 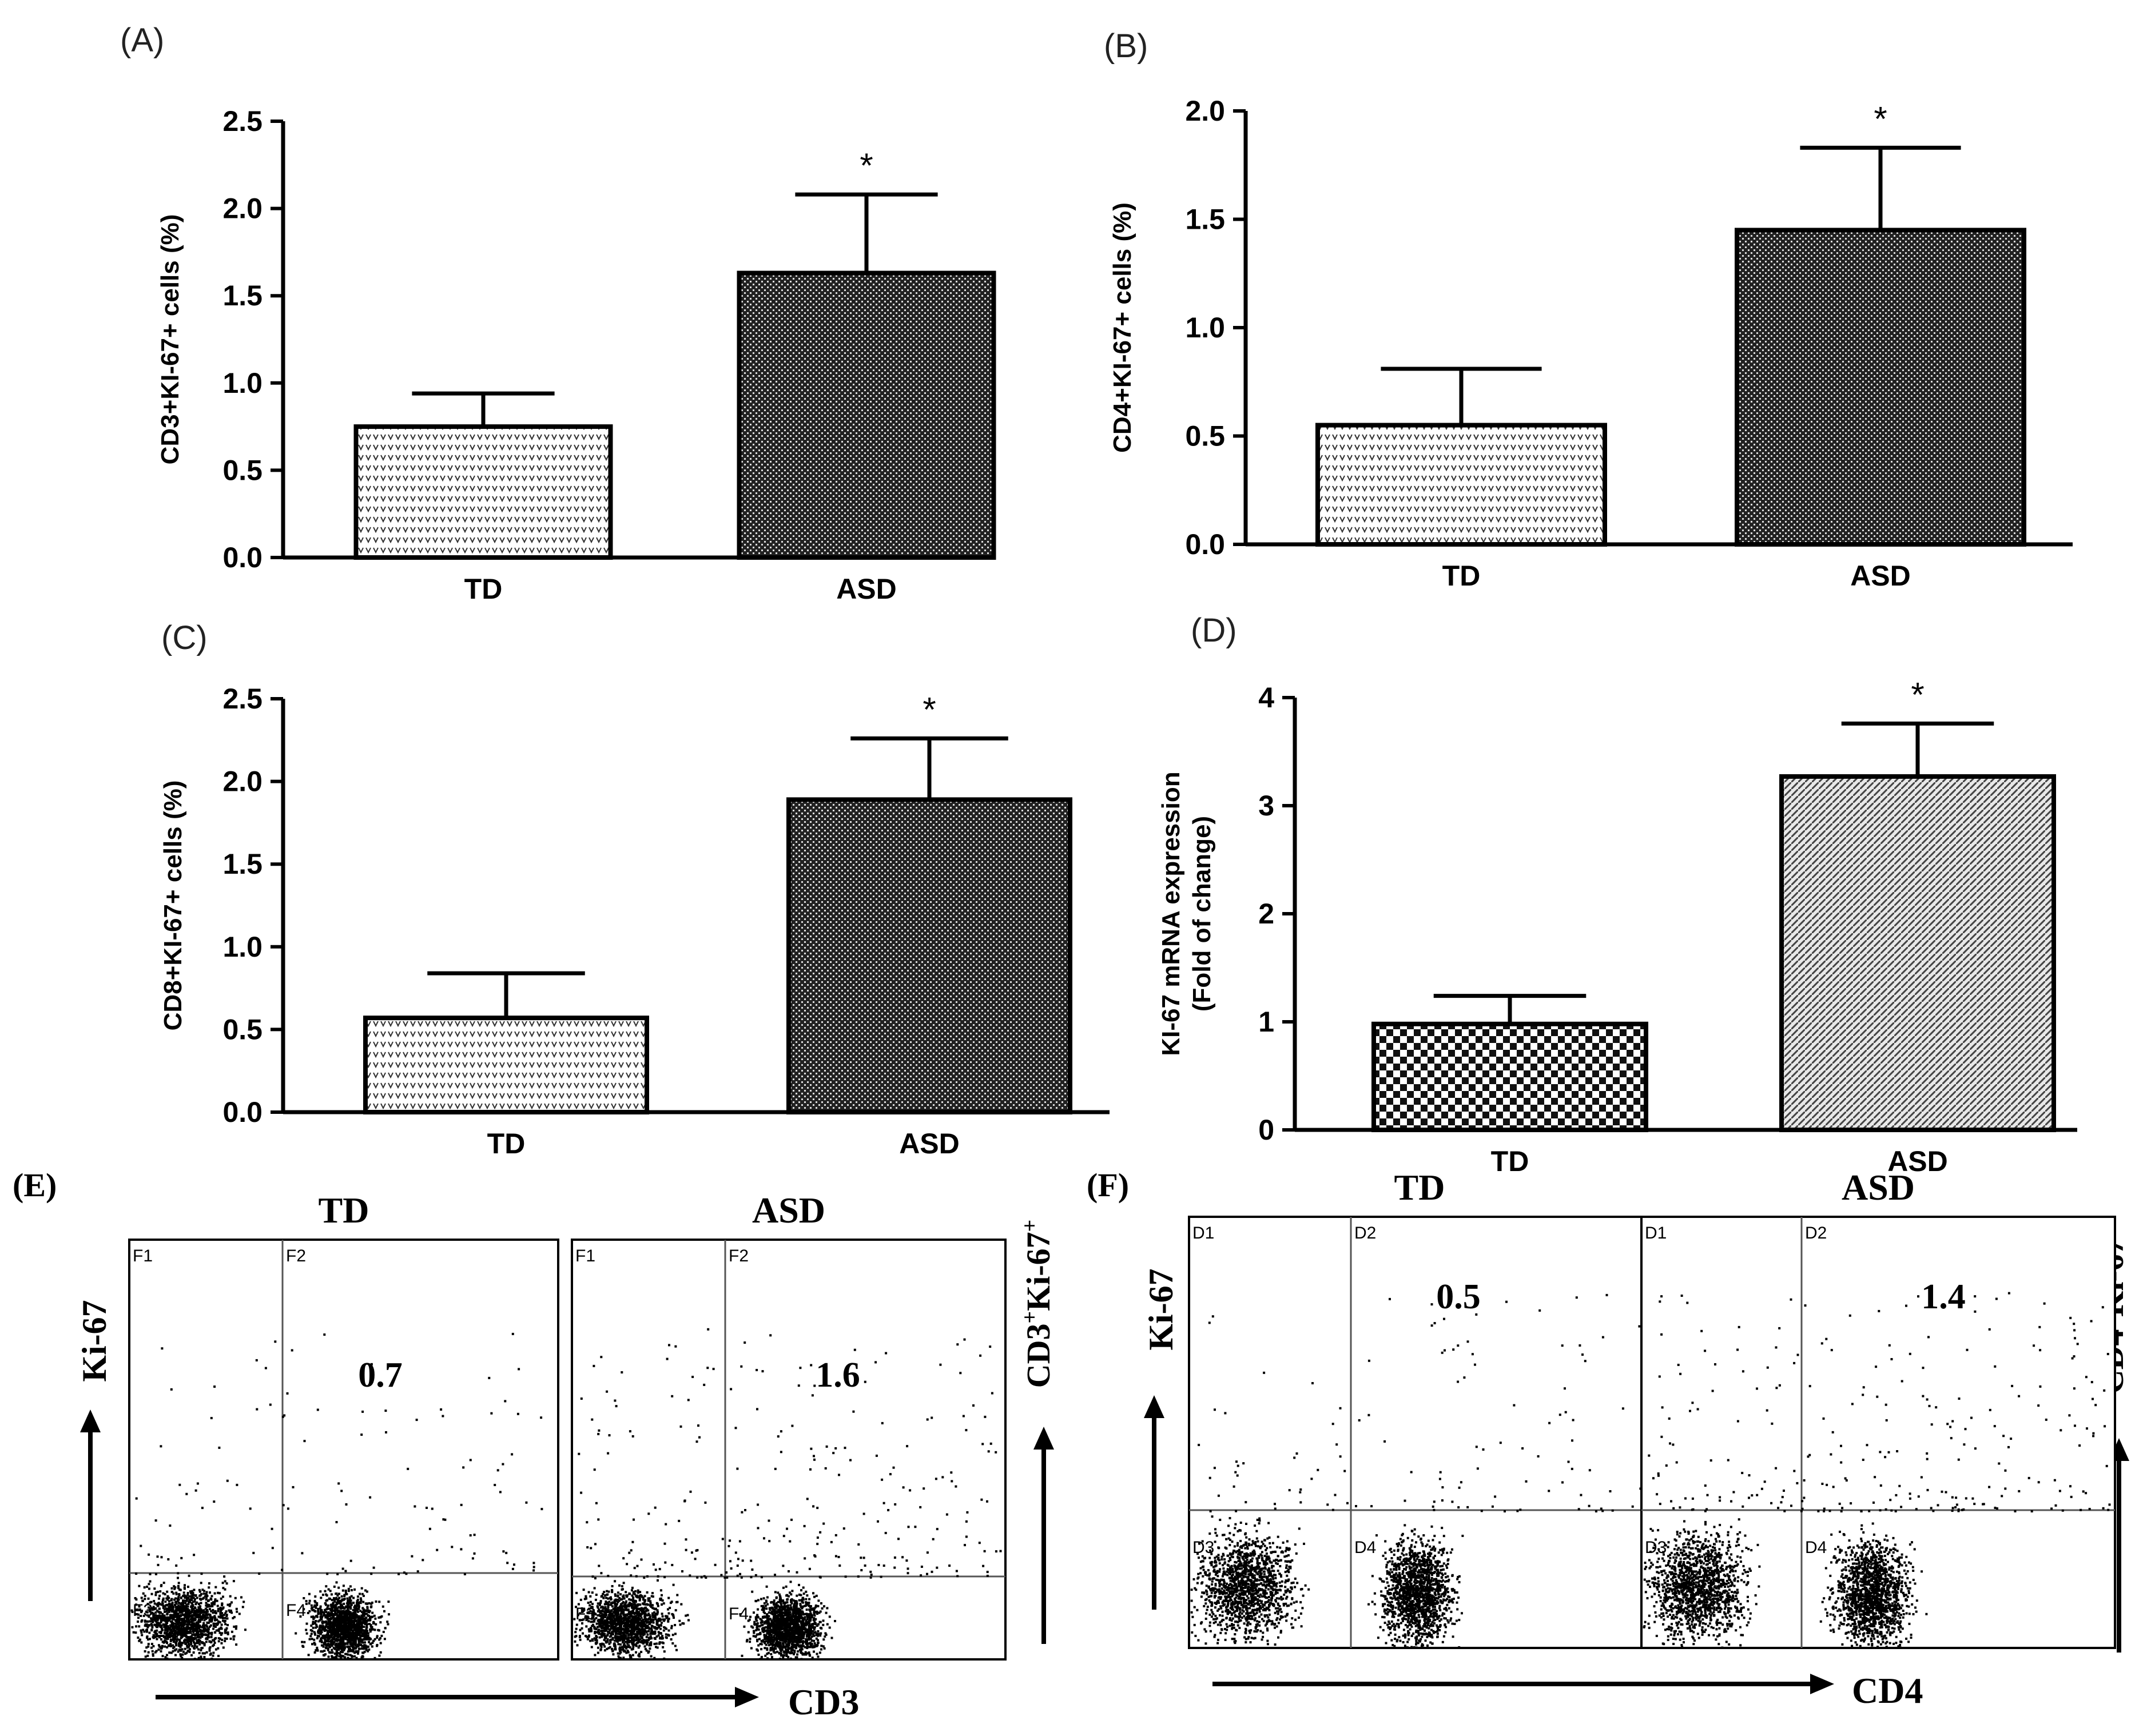 What do you see at coordinates (185, 637) in the screenshot?
I see `panel-label: (C)` at bounding box center [185, 637].